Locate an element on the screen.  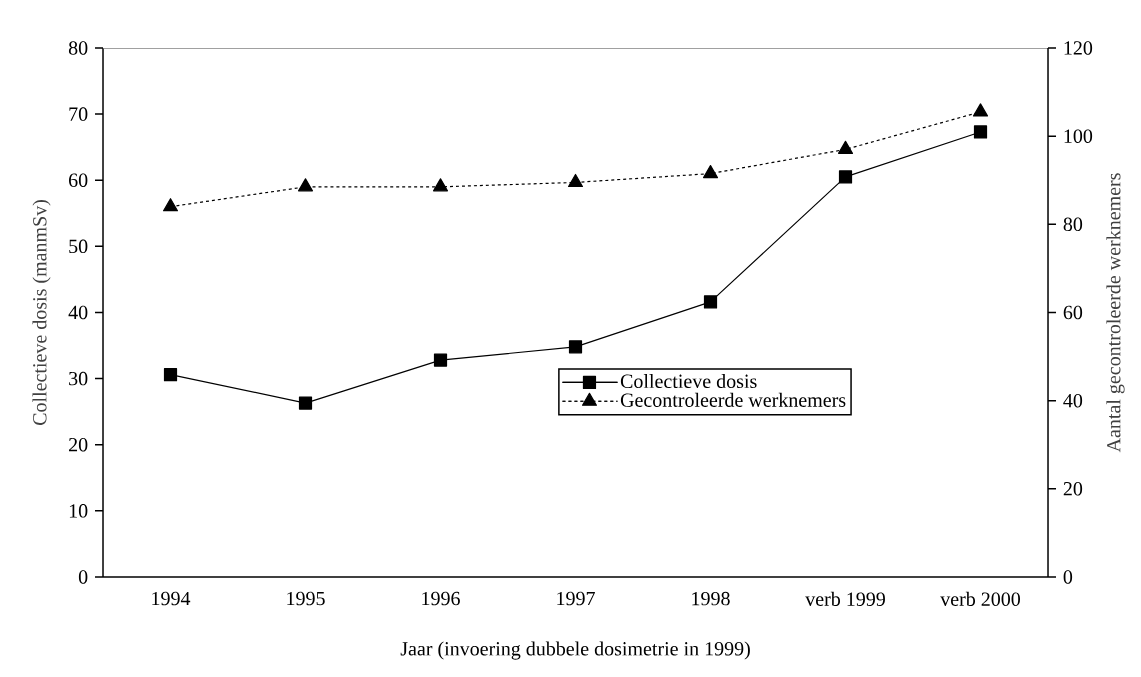
x-tick-label: verb 1999 is located at coordinates (845, 598).